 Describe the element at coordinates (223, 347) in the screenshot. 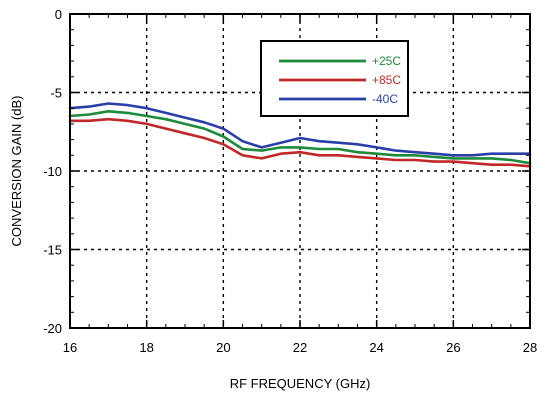

I see `x-tick-label: 20` at that location.